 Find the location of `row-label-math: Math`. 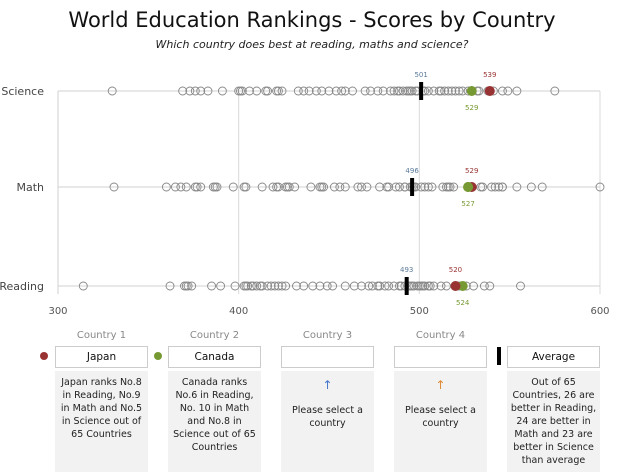

row-label-math: Math is located at coordinates (30, 187).